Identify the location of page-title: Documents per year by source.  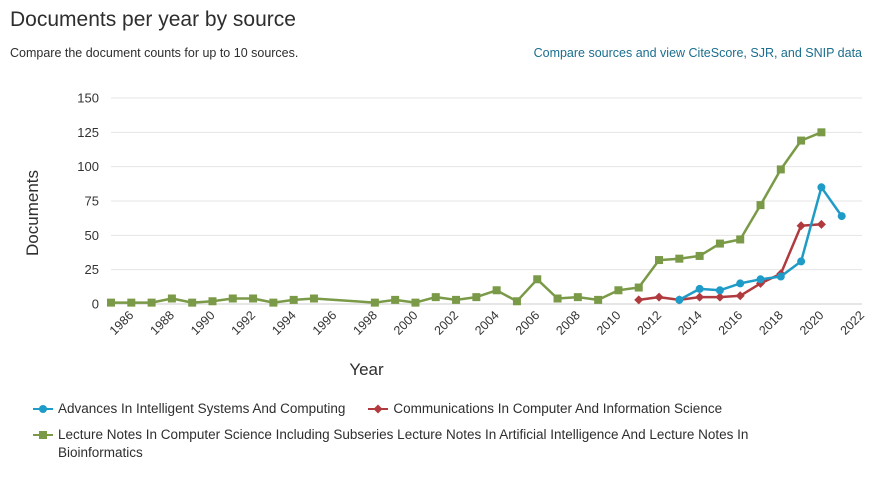
(153, 19).